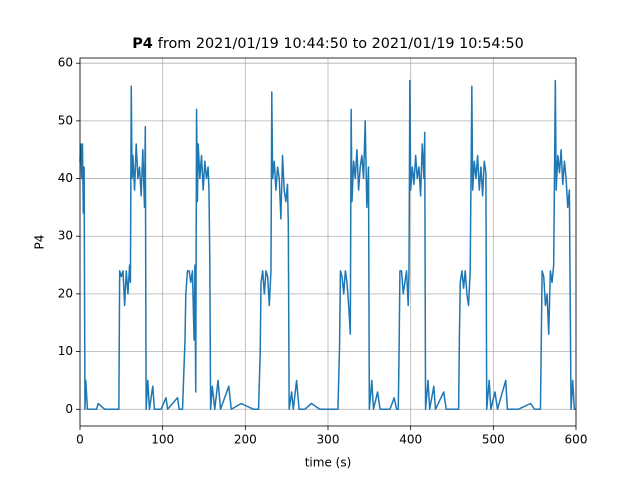 This screenshot has width=640, height=484. What do you see at coordinates (245, 440) in the screenshot?
I see `x-tick-label: 200` at bounding box center [245, 440].